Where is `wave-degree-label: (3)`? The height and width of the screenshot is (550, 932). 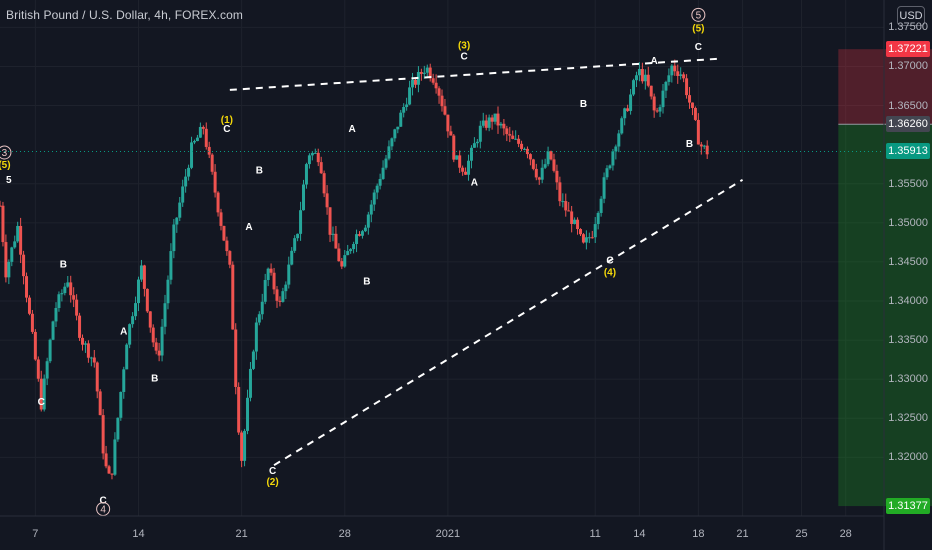
wave-degree-label: (3) is located at coordinates (464, 46).